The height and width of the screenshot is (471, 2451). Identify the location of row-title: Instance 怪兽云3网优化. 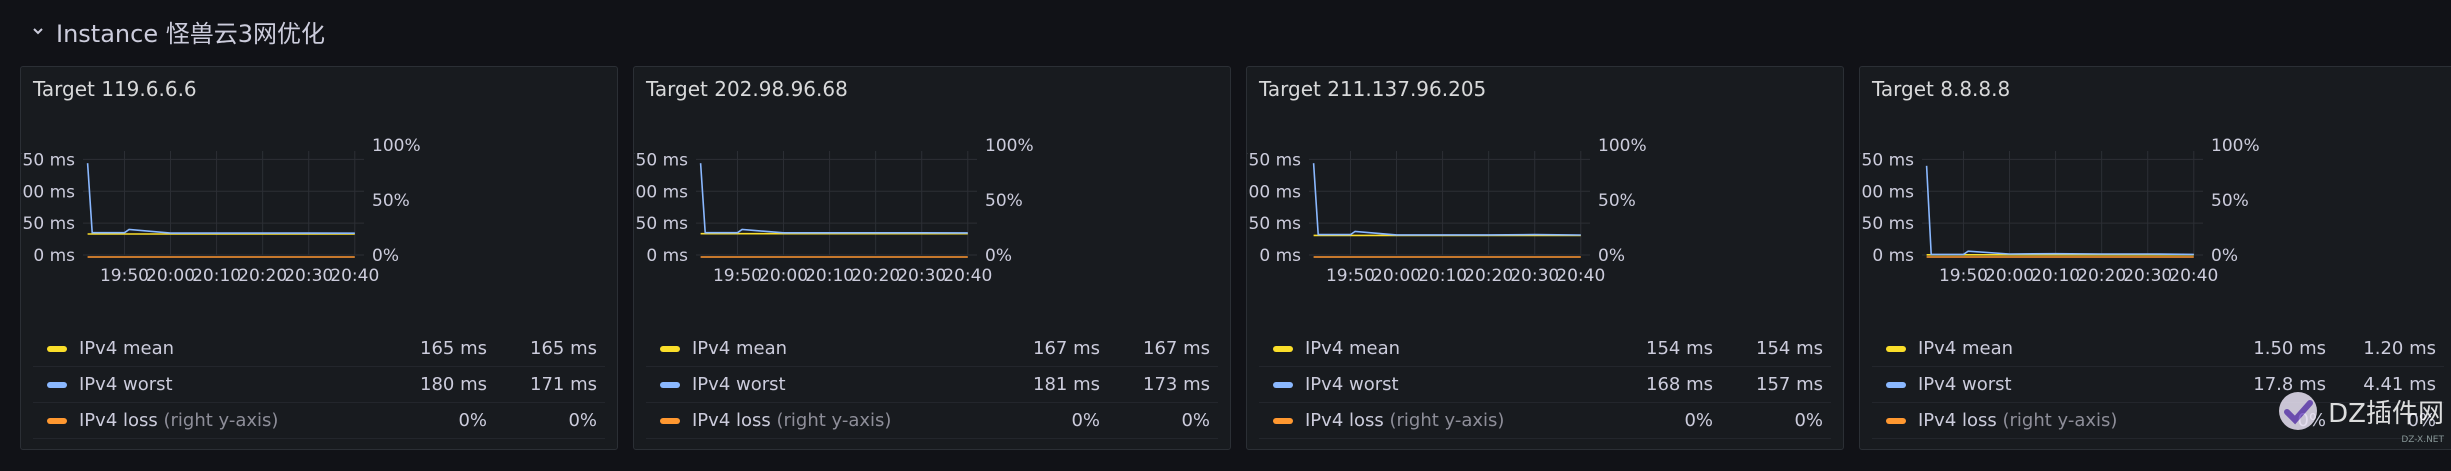
(190, 33).